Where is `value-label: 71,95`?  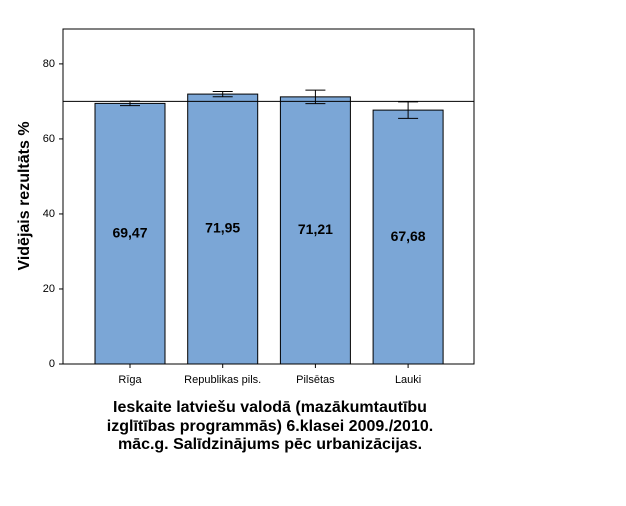 value-label: 71,95 is located at coordinates (222, 228).